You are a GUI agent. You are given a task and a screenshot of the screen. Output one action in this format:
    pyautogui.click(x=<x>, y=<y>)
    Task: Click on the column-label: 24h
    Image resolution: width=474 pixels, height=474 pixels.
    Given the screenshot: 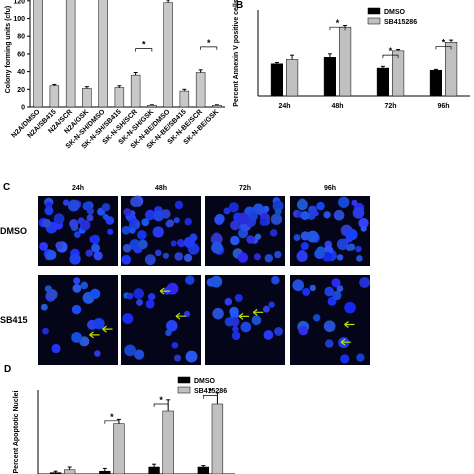 What is the action you would take?
    pyautogui.click(x=78, y=188)
    